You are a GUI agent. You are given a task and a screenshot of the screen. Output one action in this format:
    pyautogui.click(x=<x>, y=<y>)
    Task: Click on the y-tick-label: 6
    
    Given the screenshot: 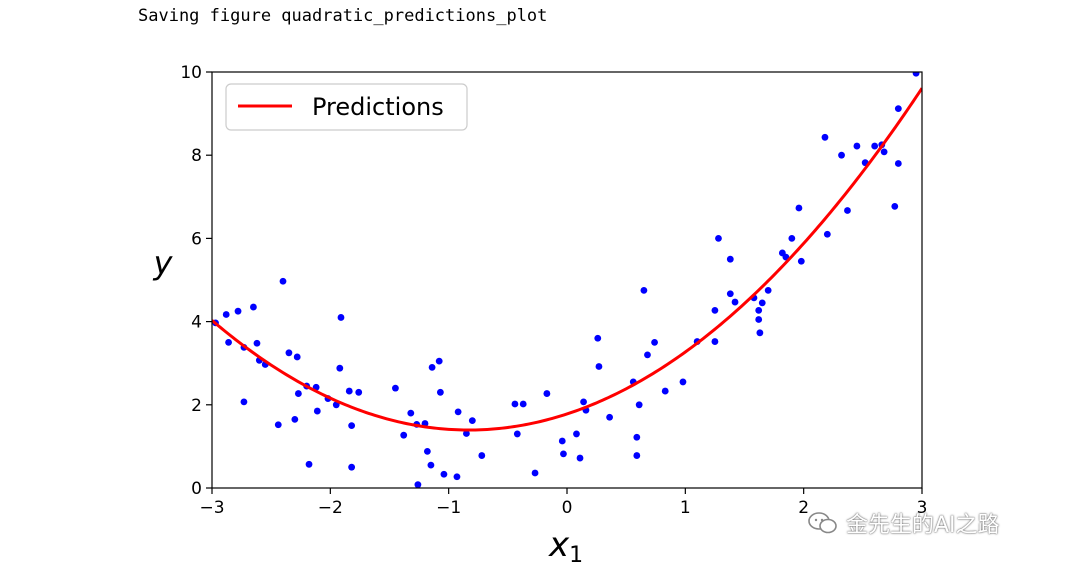 What is the action you would take?
    pyautogui.click(x=196, y=239)
    